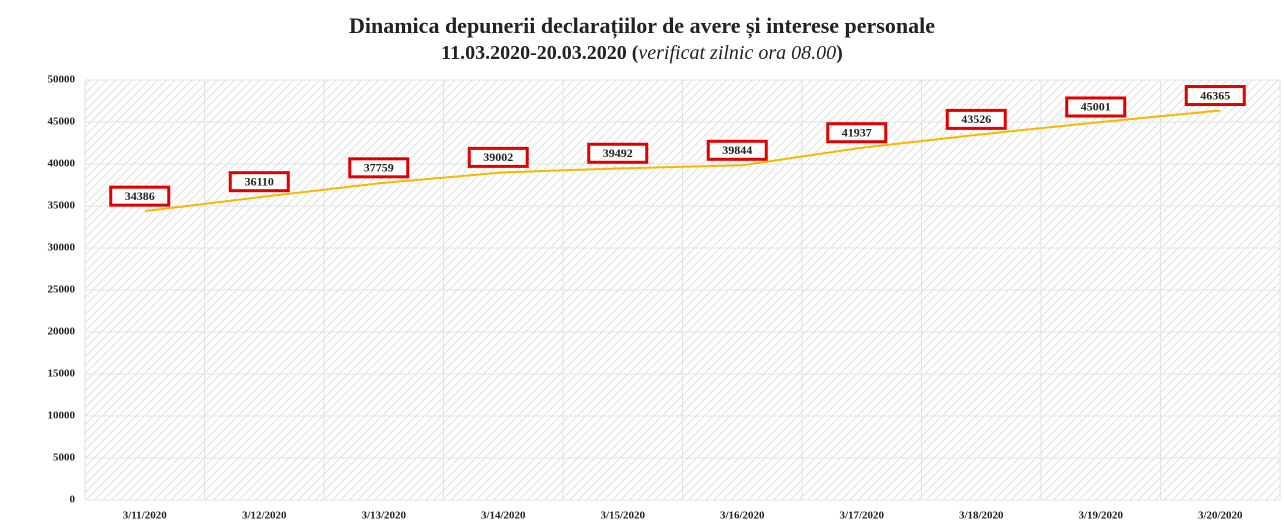 This screenshot has width=1284, height=522. What do you see at coordinates (622, 516) in the screenshot?
I see `x-tick-label: 3/15/2020` at bounding box center [622, 516].